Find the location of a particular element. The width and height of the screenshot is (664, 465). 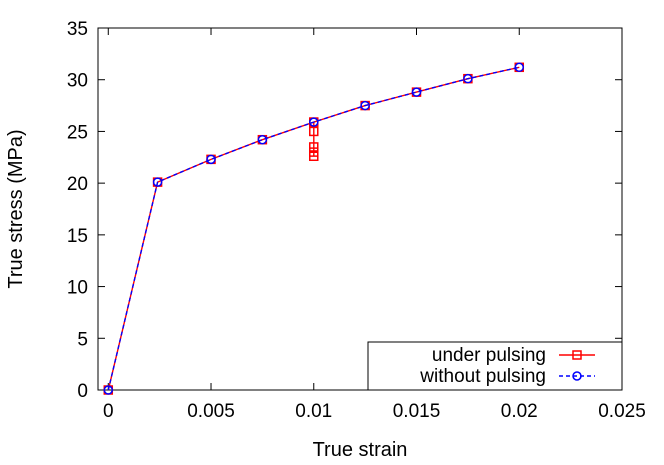

legend-label-without-pulsing: without pulsing is located at coordinates (482, 376).